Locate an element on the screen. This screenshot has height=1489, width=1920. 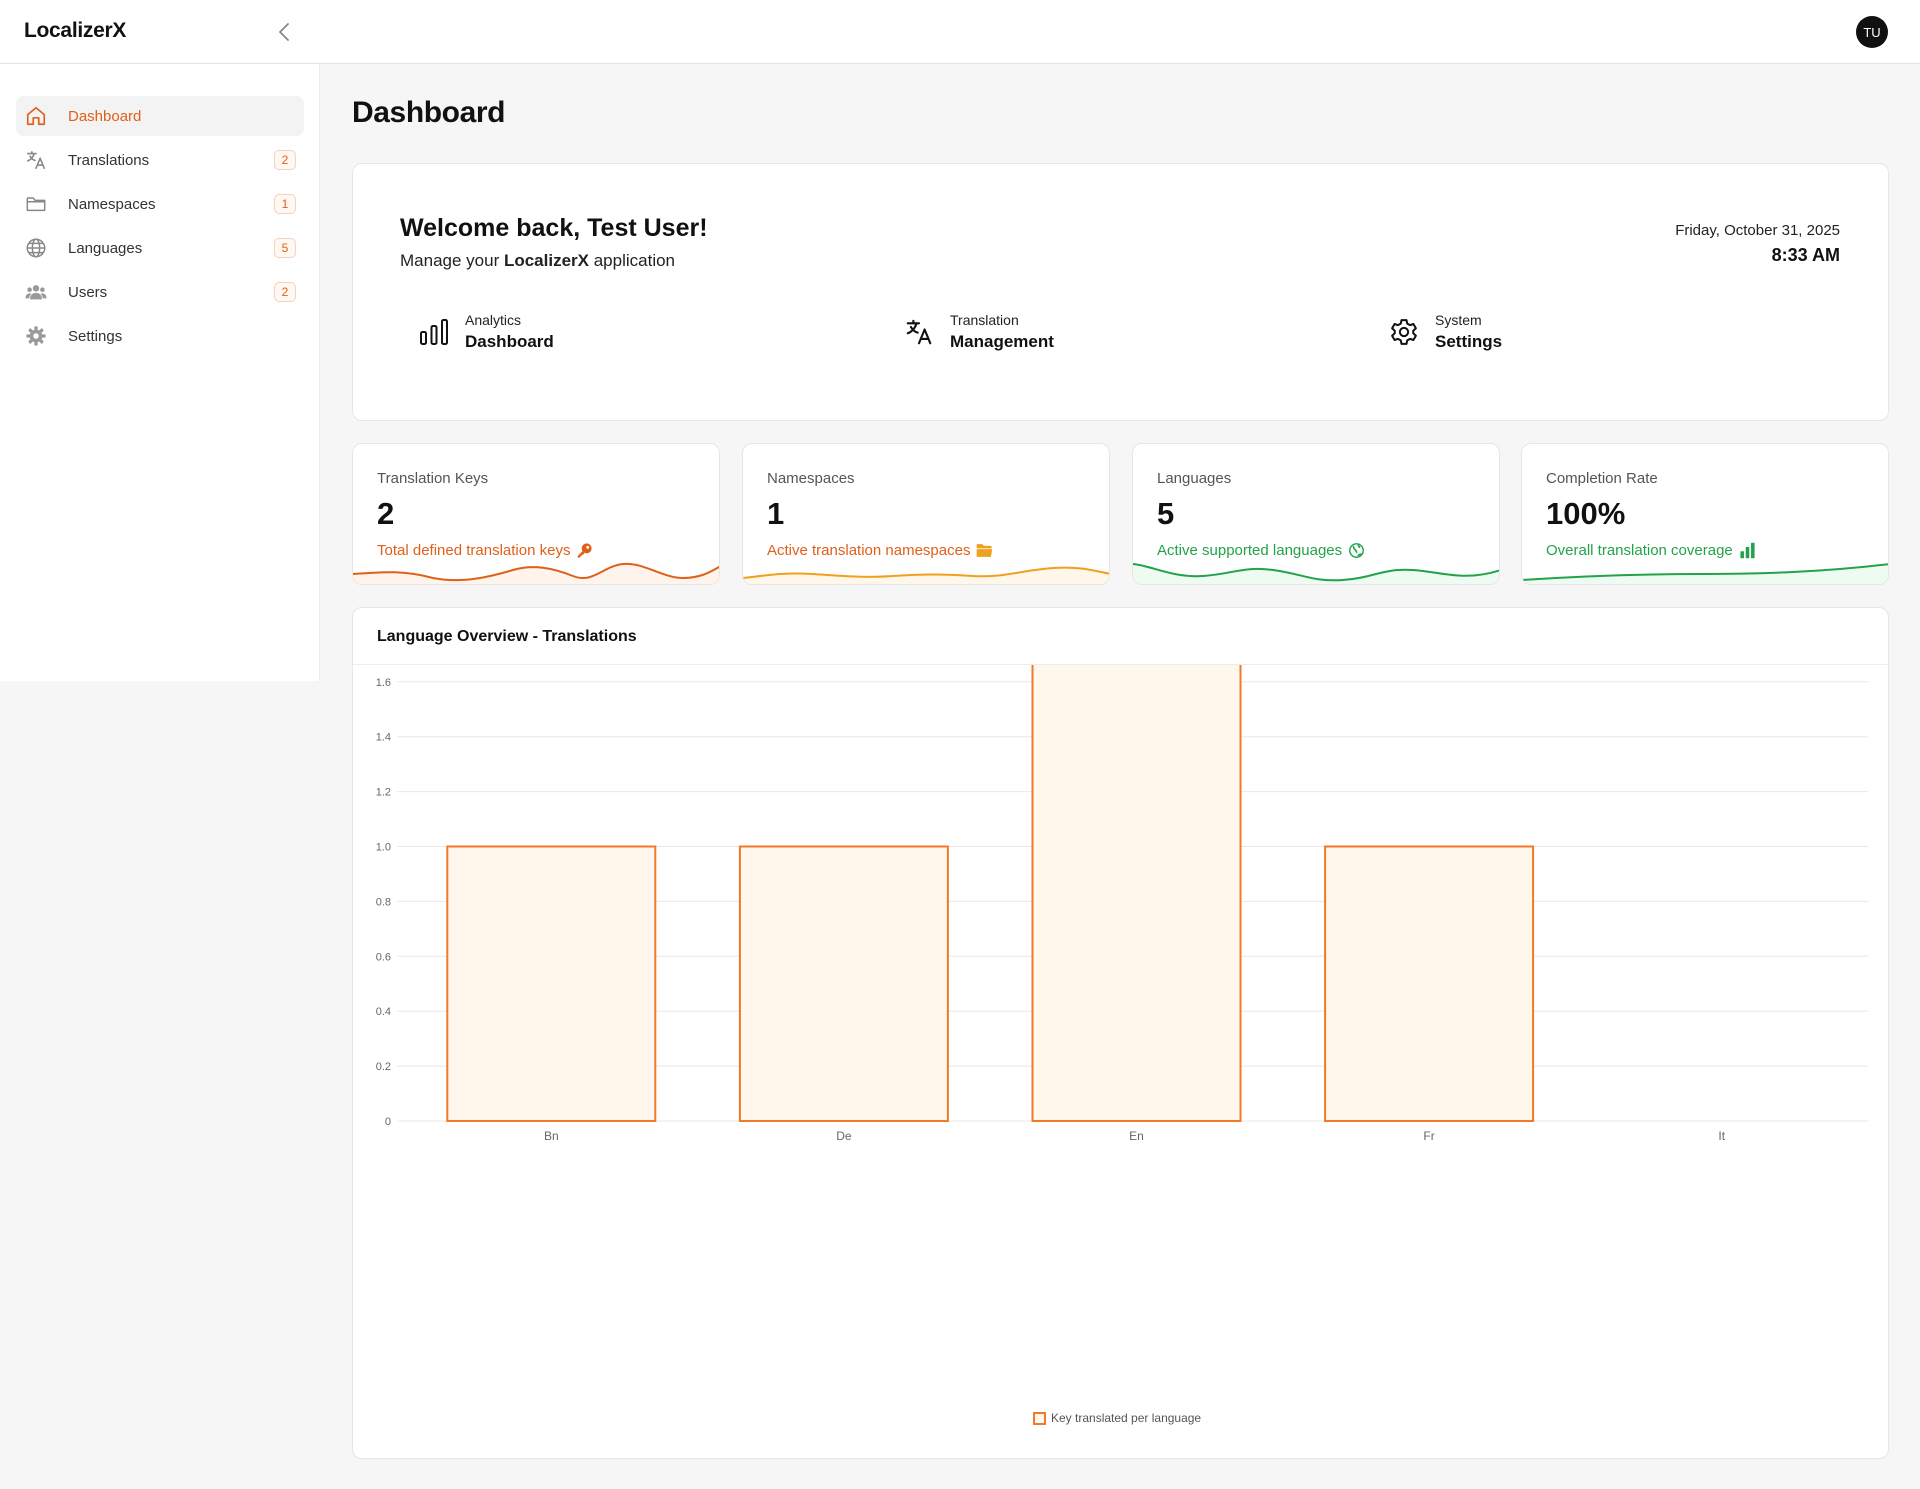
quick-link-title: Settings is located at coordinates (1469, 341).